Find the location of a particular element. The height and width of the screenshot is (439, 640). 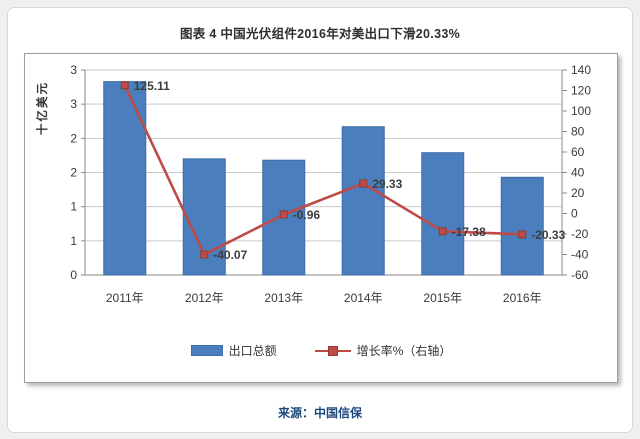

bar-2015年 is located at coordinates (443, 214).